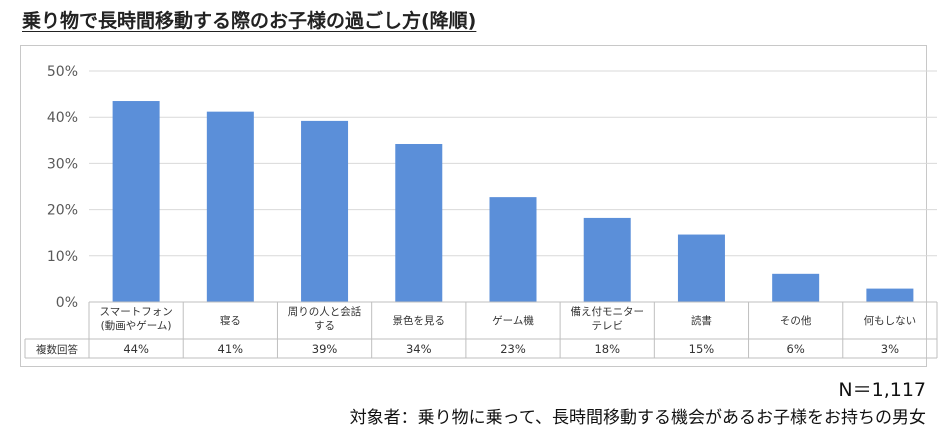 Image resolution: width=940 pixels, height=432 pixels. What do you see at coordinates (67, 303) in the screenshot?
I see `y-tick-label: 0%` at bounding box center [67, 303].